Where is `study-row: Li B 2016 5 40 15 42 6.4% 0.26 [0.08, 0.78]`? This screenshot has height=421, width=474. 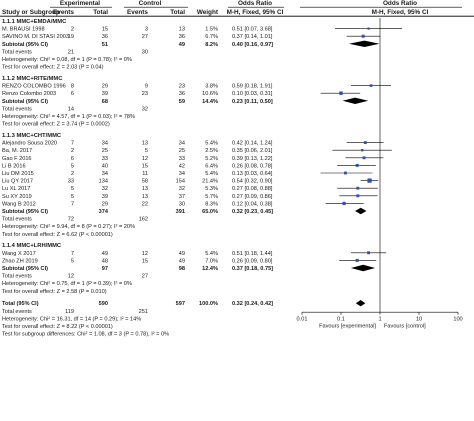
study-row: Li B 2016 5 40 15 42 6.4% 0.26 [0.08, 0.78] is located at coordinates (137, 166).